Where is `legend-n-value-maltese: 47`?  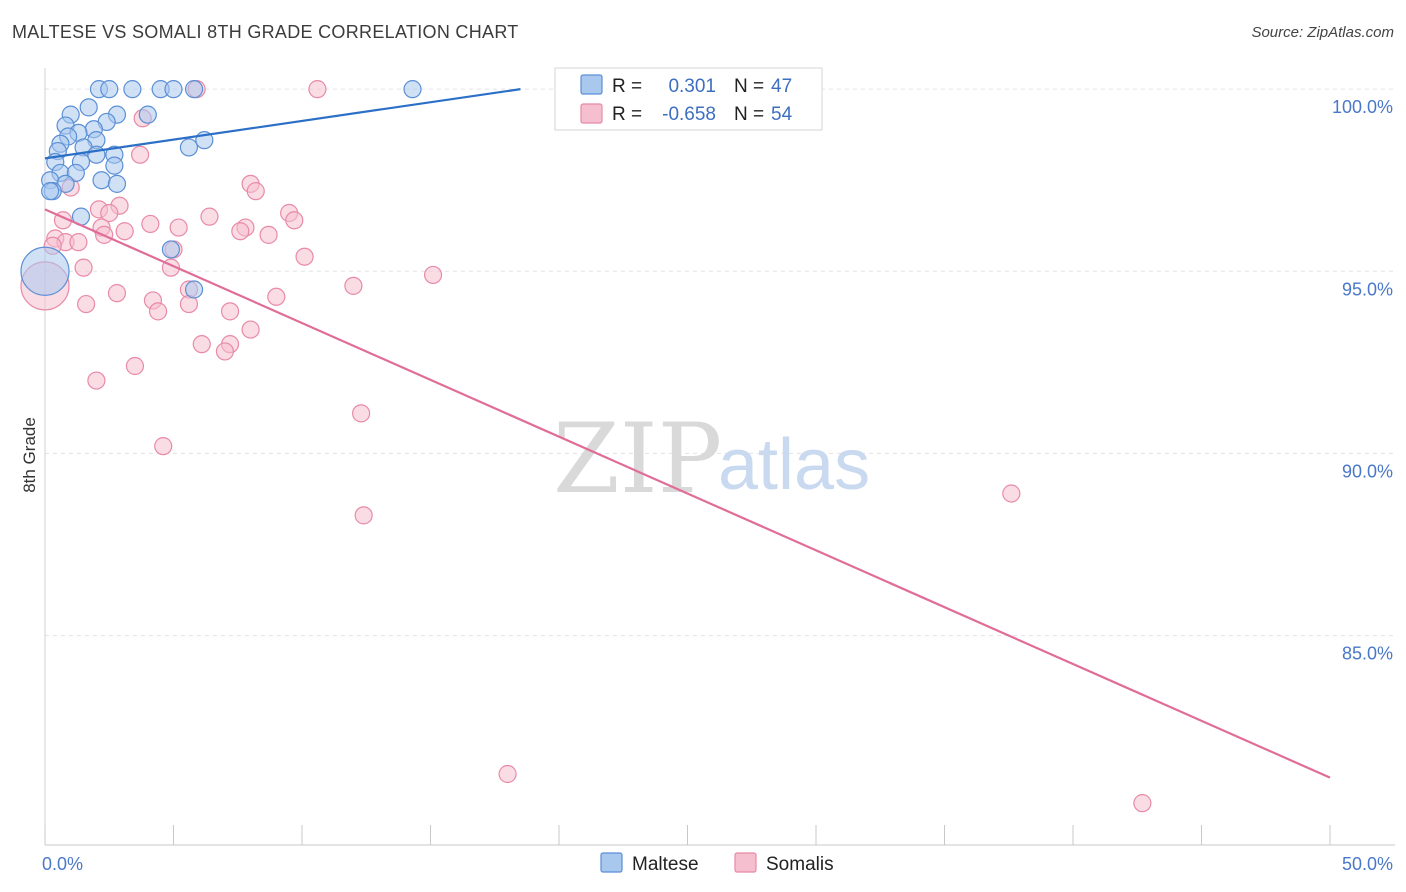
legend-n-value-maltese: 47 is located at coordinates (781, 86).